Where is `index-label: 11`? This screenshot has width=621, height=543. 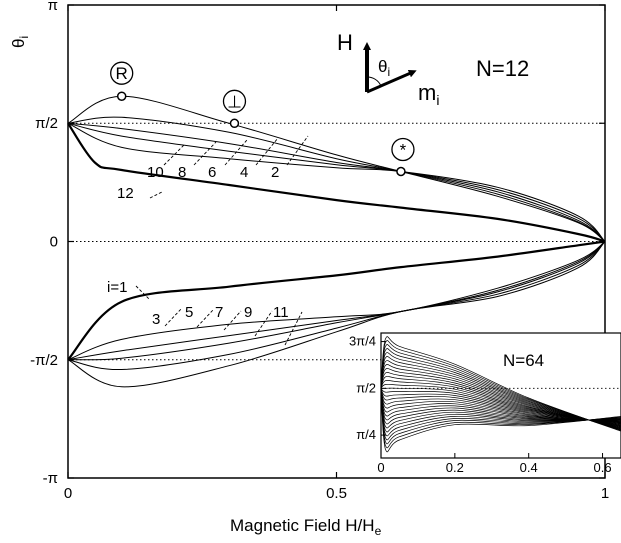
index-label: 11 is located at coordinates (281, 312).